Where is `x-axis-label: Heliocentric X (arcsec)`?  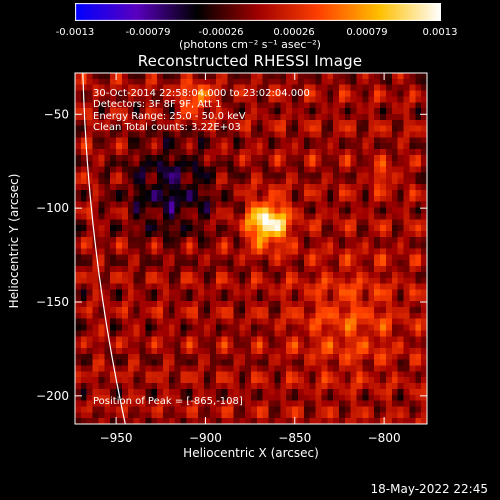 x-axis-label: Heliocentric X (arcsec) is located at coordinates (251, 453).